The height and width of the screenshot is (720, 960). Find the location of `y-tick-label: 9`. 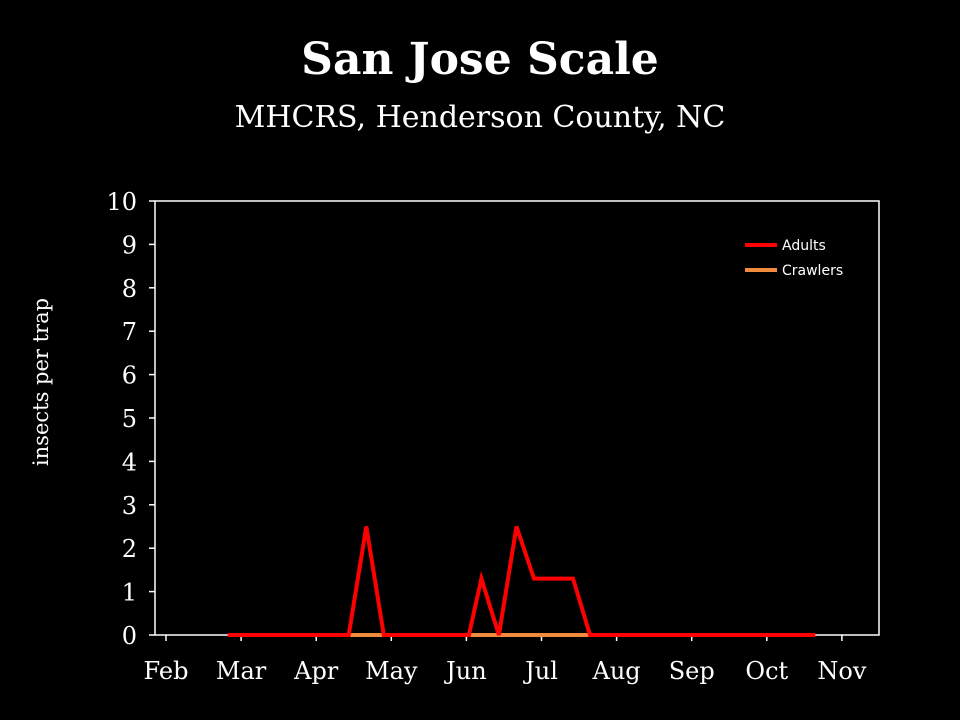

y-tick-label: 9 is located at coordinates (129, 245).